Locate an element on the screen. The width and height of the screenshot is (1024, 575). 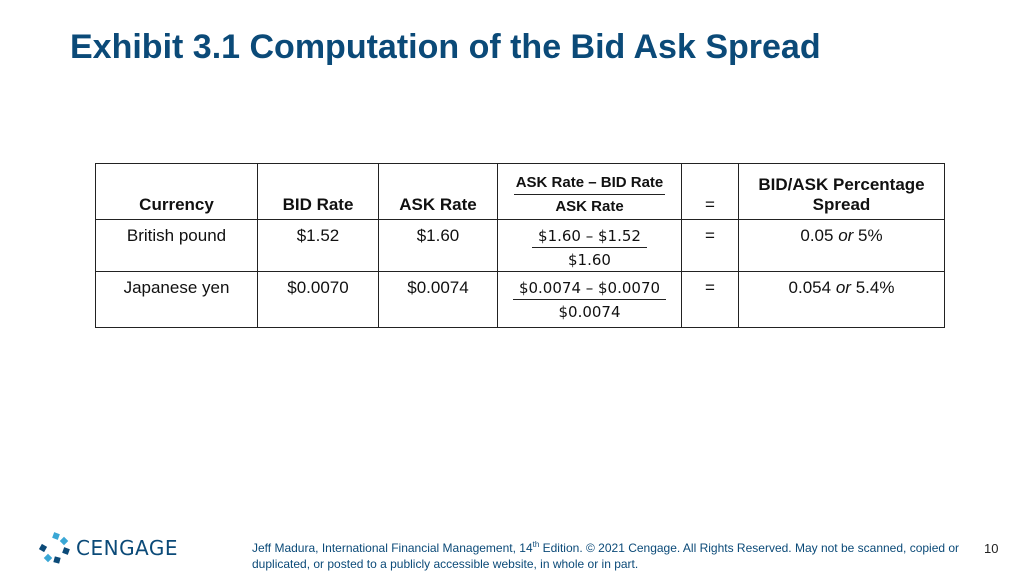
formula-numerator: ASK Rate – BID Rate is located at coordinates (589, 184).